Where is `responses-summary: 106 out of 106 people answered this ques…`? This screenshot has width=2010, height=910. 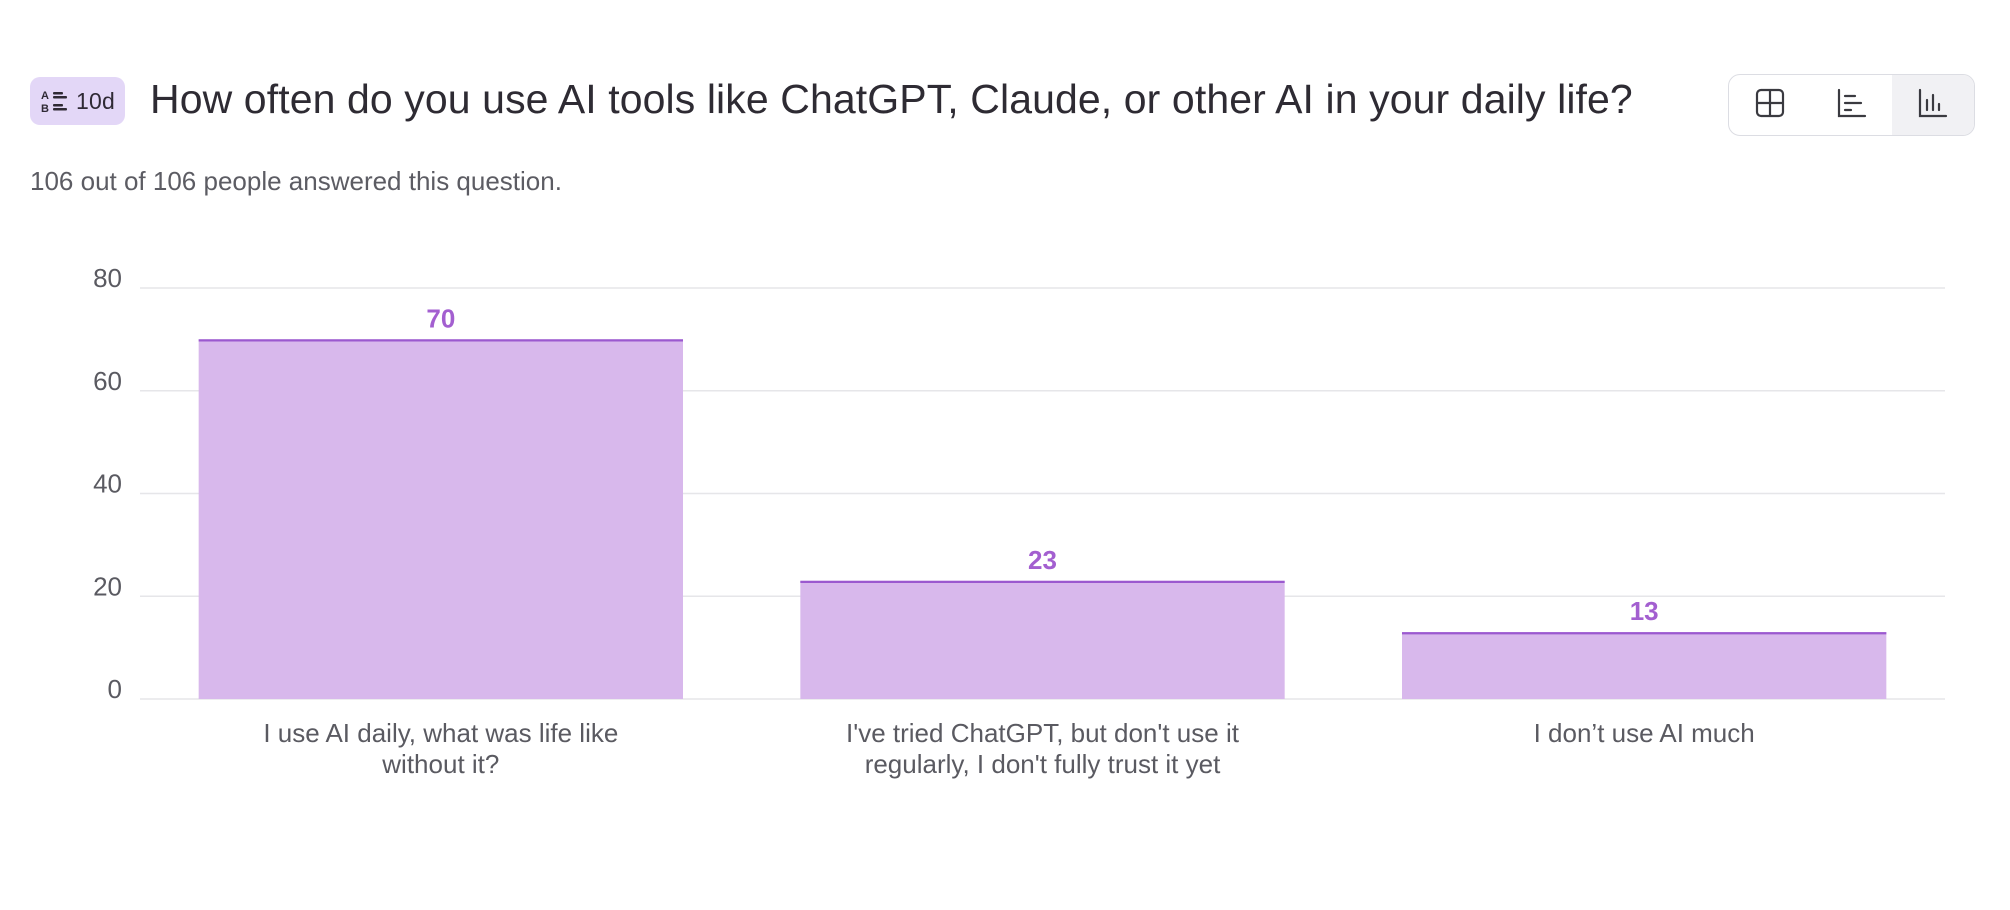
responses-summary: 106 out of 106 people answered this ques… is located at coordinates (296, 181).